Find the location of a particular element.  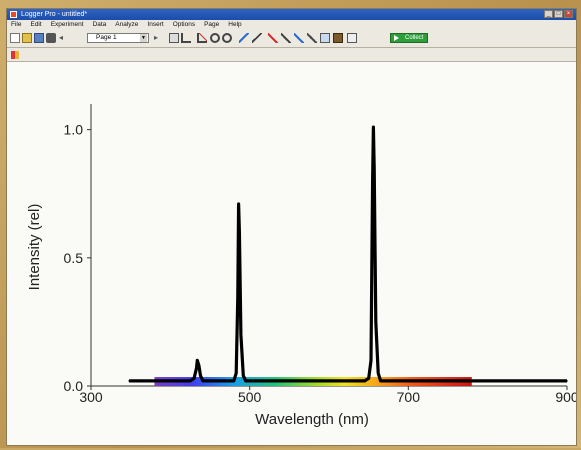

app-icon is located at coordinates (13, 14).